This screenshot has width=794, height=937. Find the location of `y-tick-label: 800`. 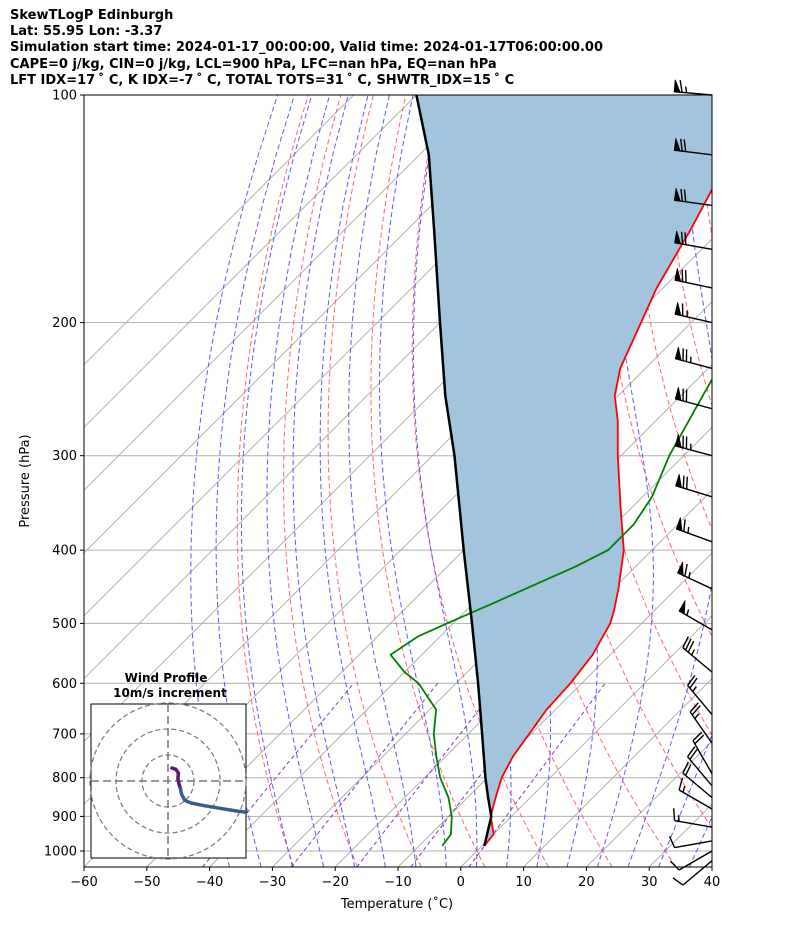

y-tick-label: 800 is located at coordinates (64, 778).